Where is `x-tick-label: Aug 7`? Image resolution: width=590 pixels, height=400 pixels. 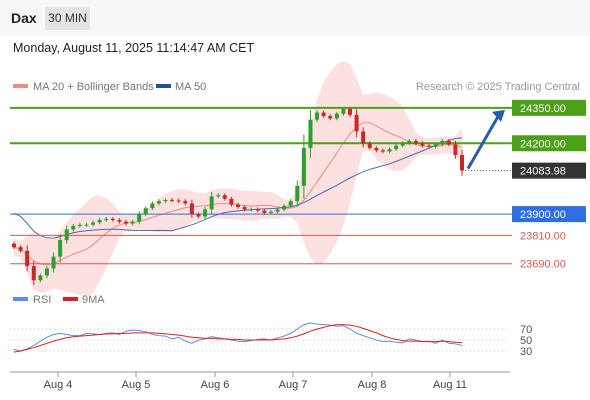
x-tick-label: Aug 7 is located at coordinates (293, 385).